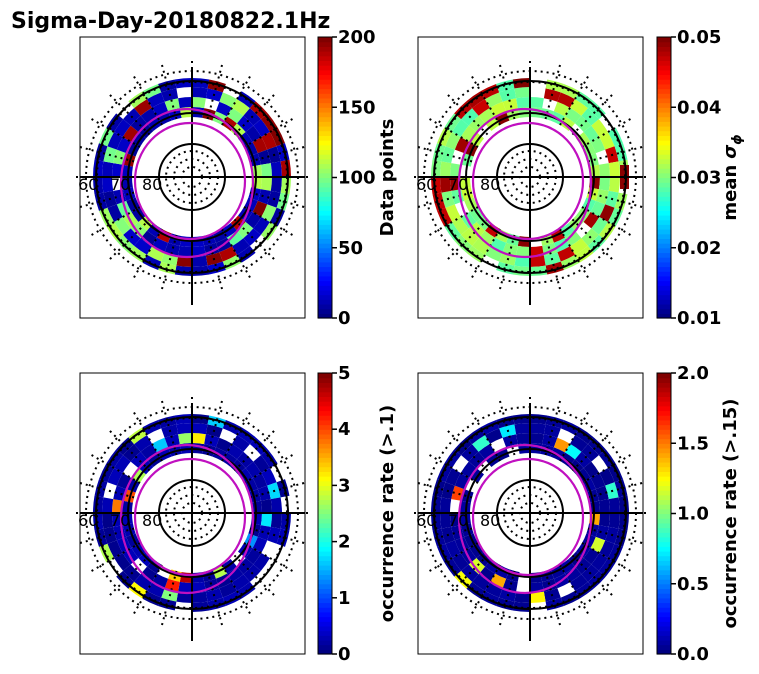 The width and height of the screenshot is (759, 674). I want to click on colorbar: 0 50 100 150 200 Data points, so click(357, 178).